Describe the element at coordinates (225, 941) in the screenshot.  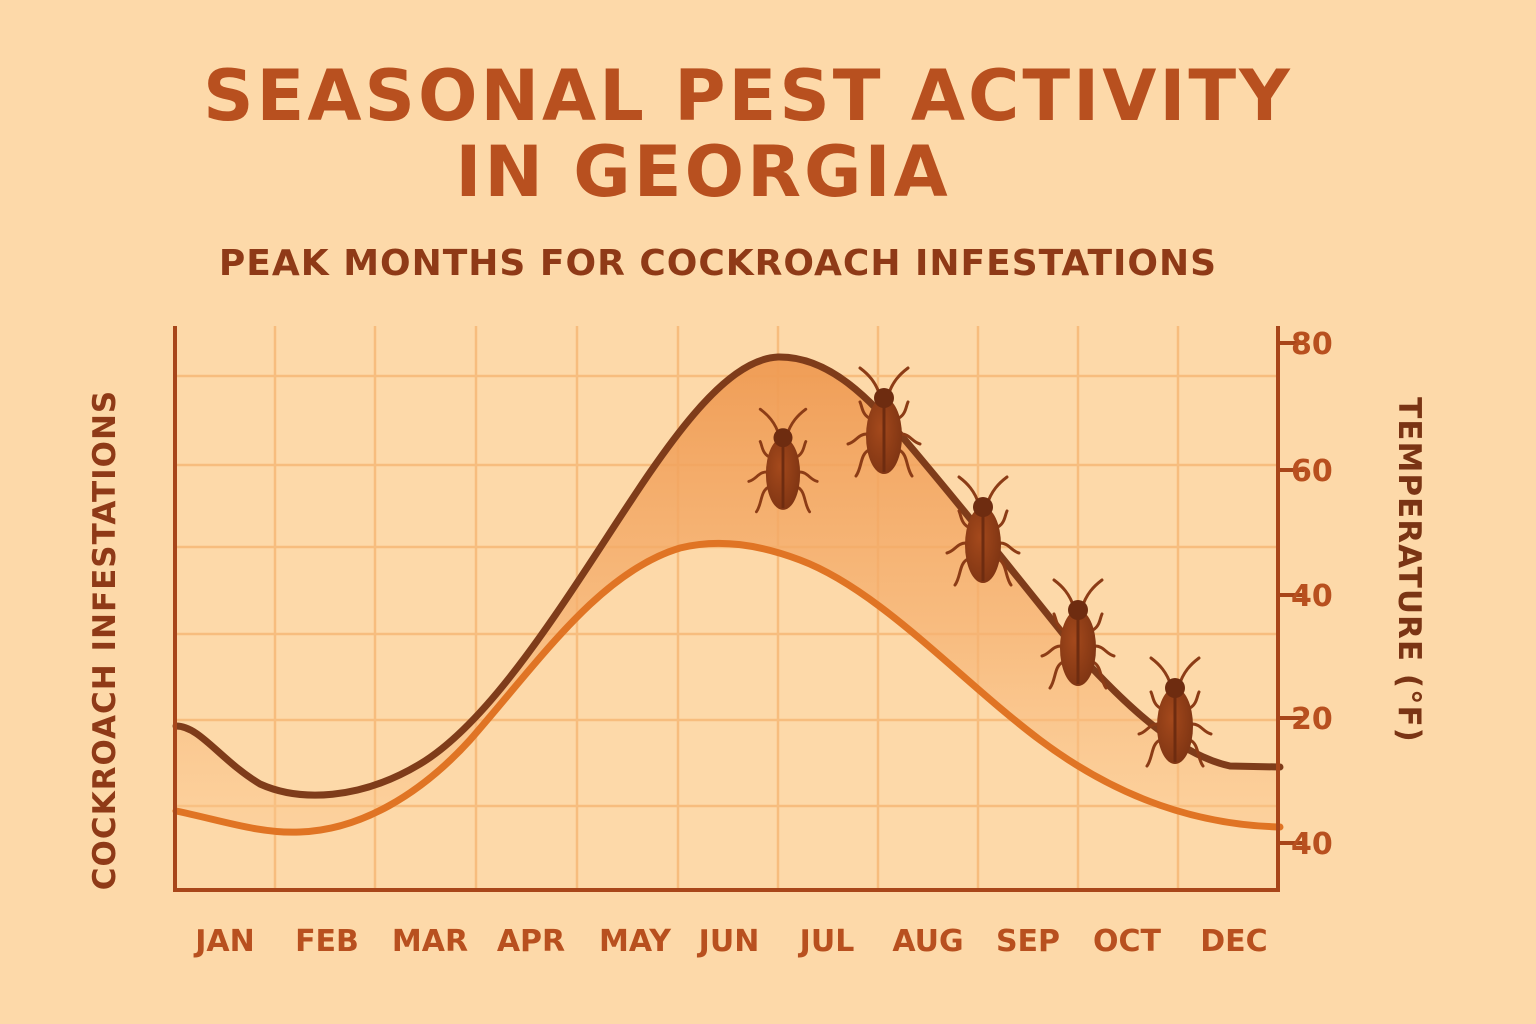
I see `month-label: JAN` at that location.